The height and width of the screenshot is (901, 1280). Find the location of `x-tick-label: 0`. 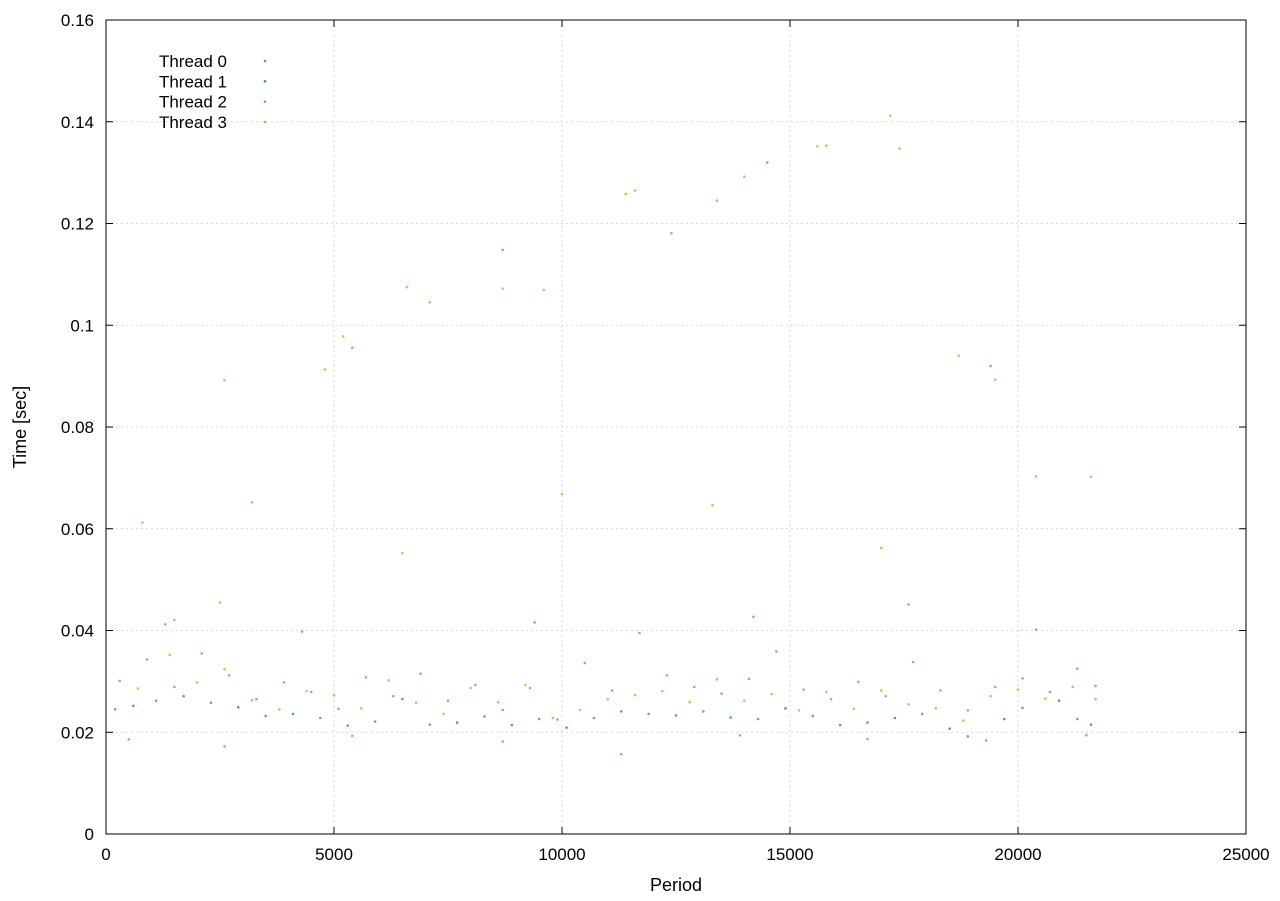

x-tick-label: 0 is located at coordinates (105, 854).